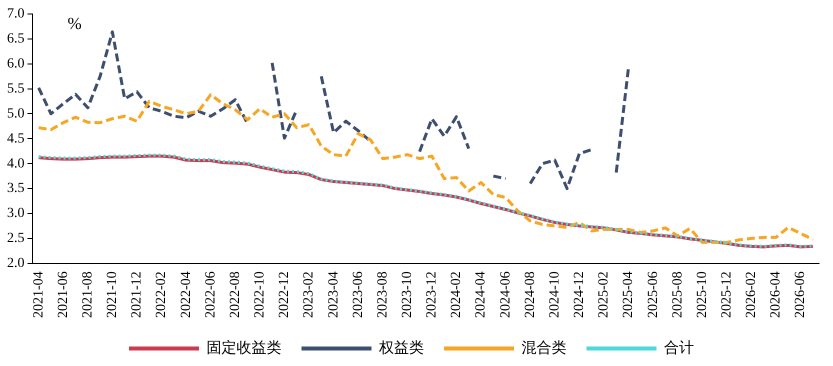 The height and width of the screenshot is (366, 833). I want to click on x-tick-label: 2022-06, so click(210, 294).